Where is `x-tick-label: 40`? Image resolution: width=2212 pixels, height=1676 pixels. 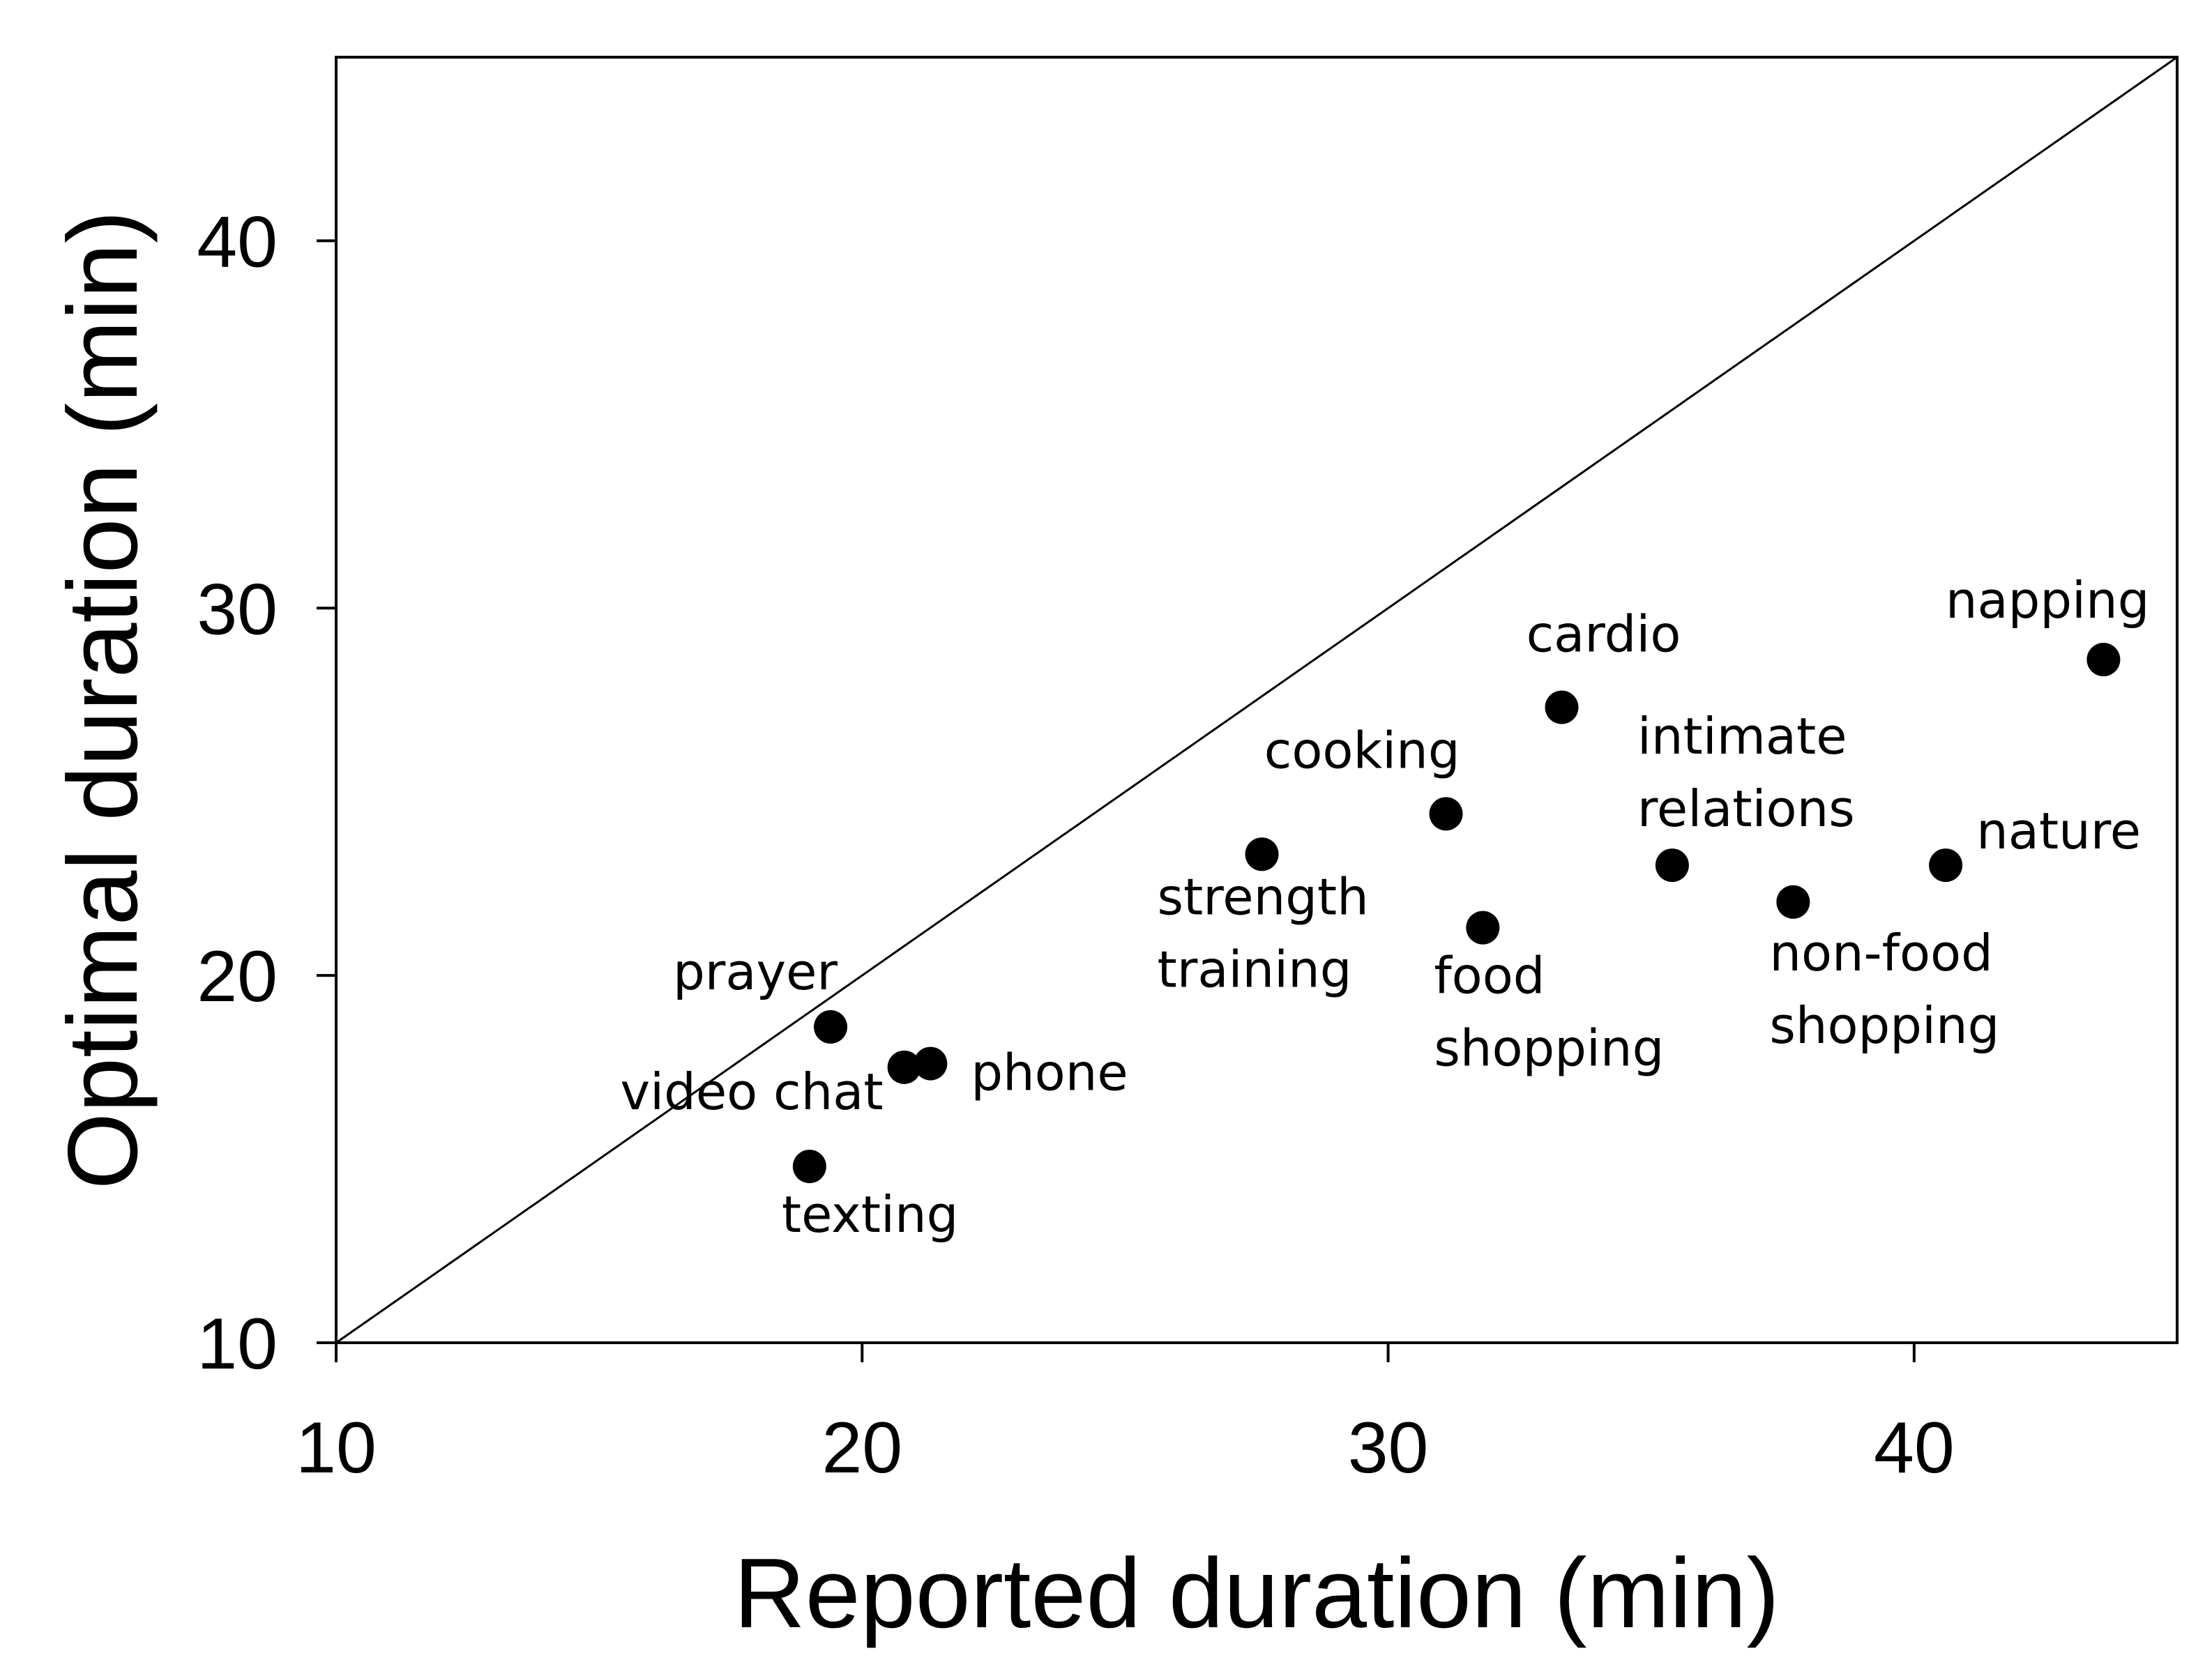 x-tick-label: 40 is located at coordinates (1914, 1448).